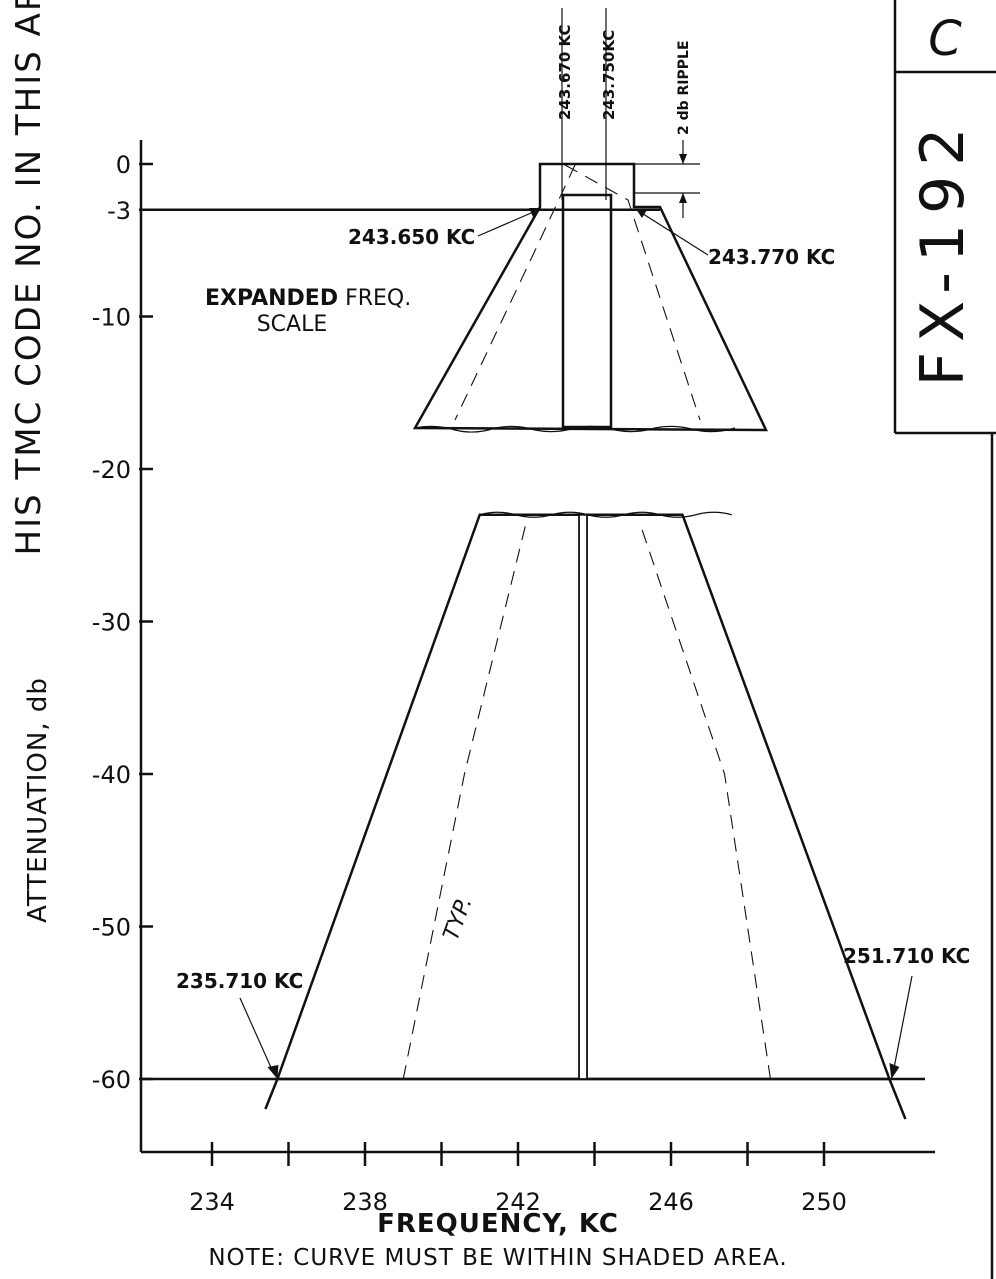  What do you see at coordinates (705, 802) in the screenshot?
I see `main-typical-curve-right` at bounding box center [705, 802].